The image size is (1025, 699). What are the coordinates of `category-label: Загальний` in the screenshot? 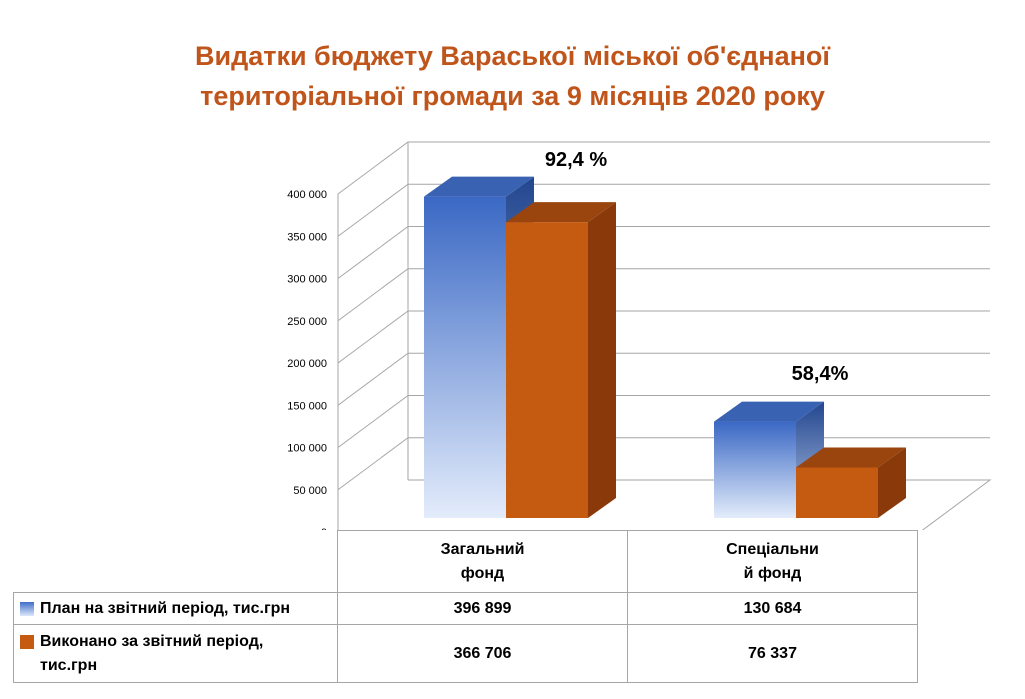 It's located at (482, 549).